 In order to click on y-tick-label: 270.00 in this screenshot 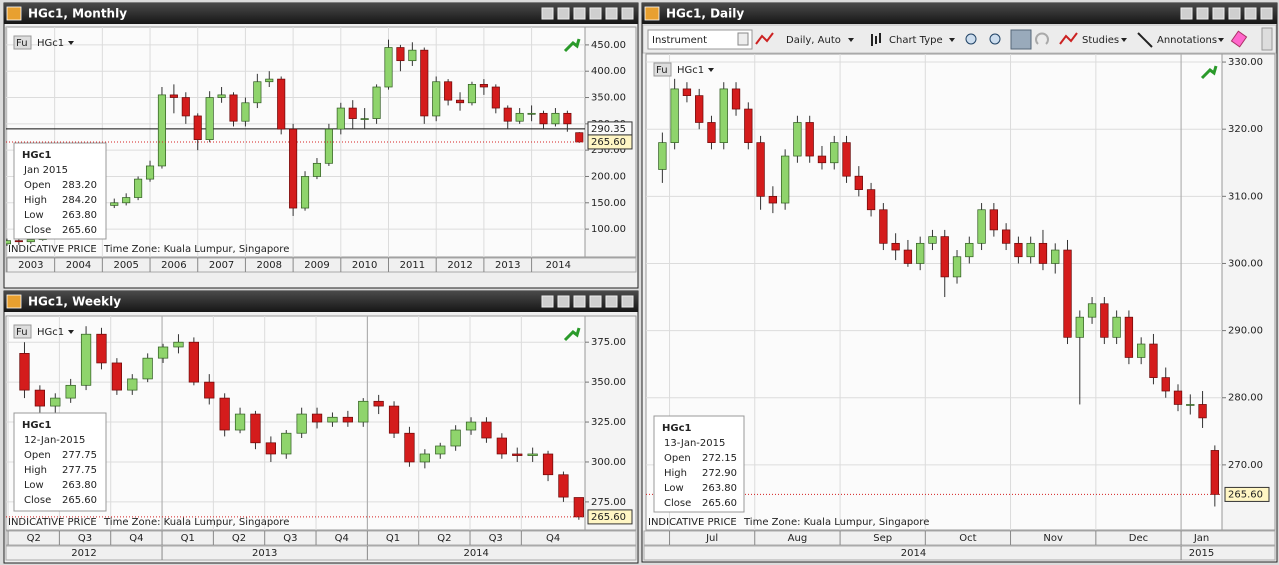, I will do `click(1245, 465)`.